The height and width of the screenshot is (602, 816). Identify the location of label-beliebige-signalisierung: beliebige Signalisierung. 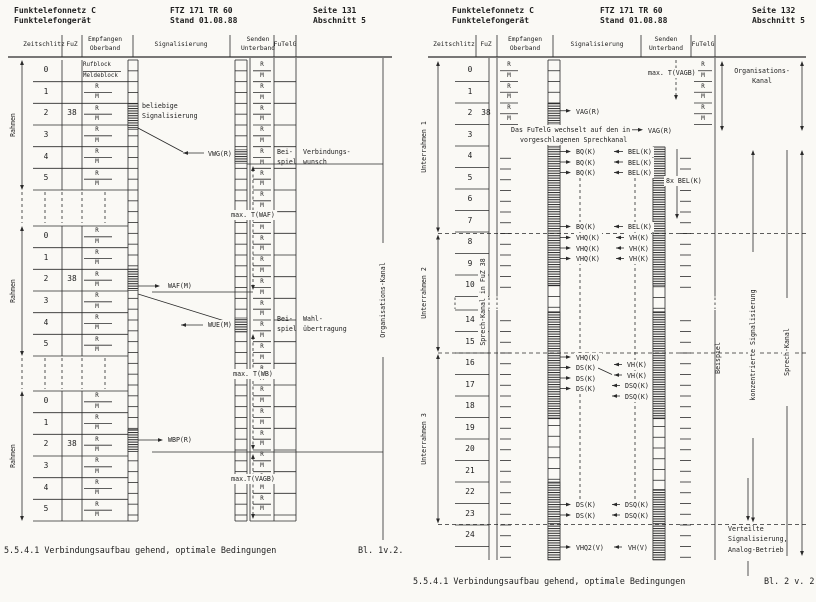
(170, 111).